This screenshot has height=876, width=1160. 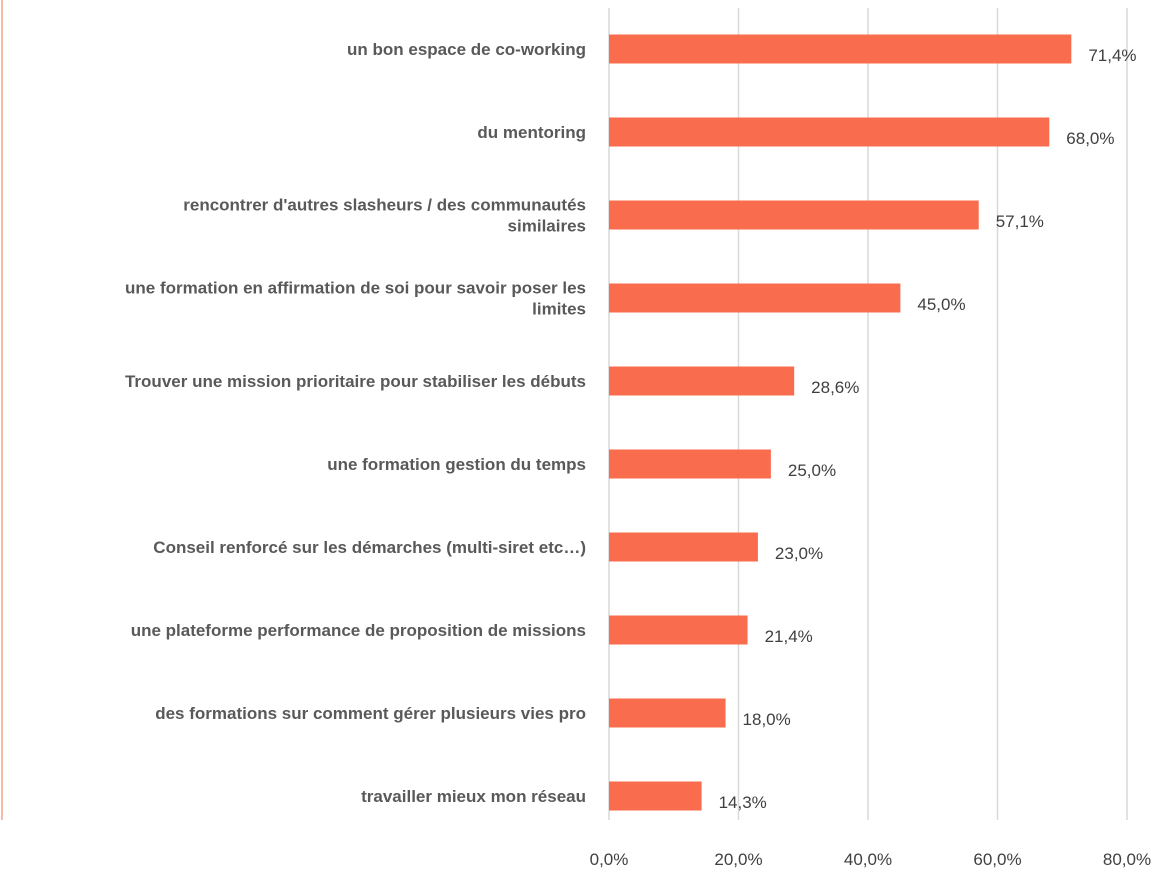 I want to click on data-label: 21,4%, so click(x=789, y=636).